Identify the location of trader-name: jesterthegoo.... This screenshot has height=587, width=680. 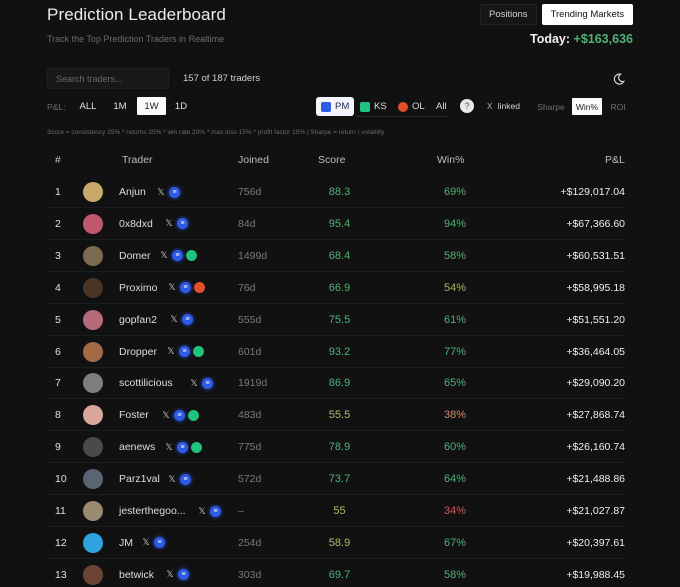
(152, 511).